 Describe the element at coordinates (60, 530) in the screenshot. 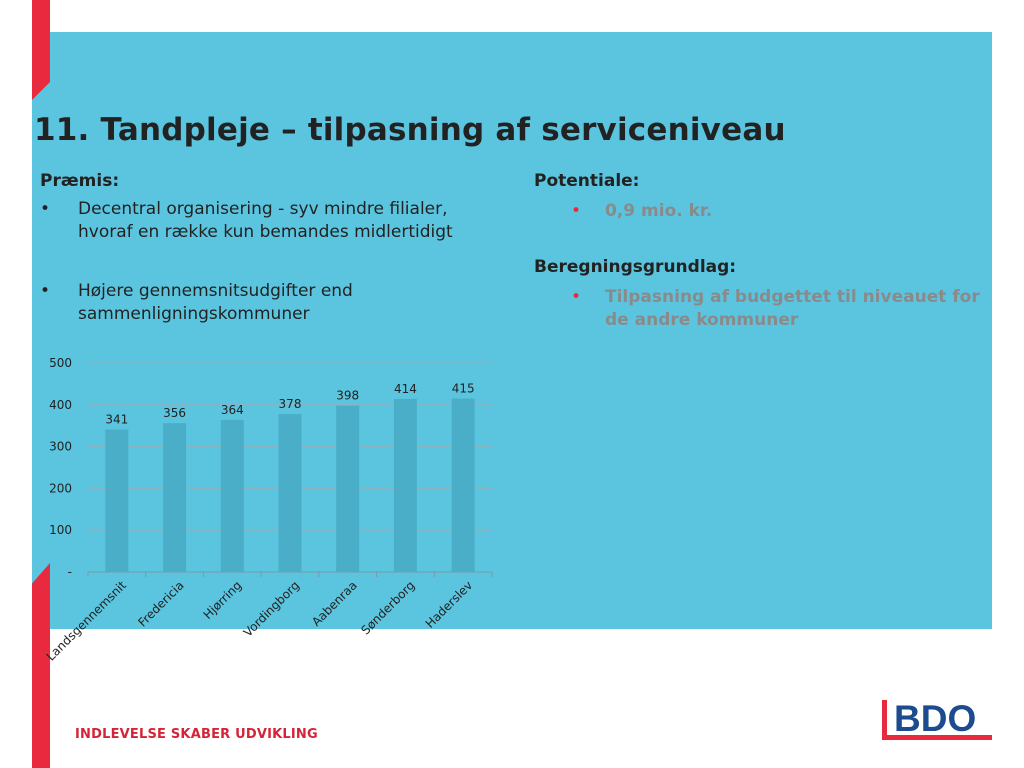

I see `y-tick-label: 100` at that location.